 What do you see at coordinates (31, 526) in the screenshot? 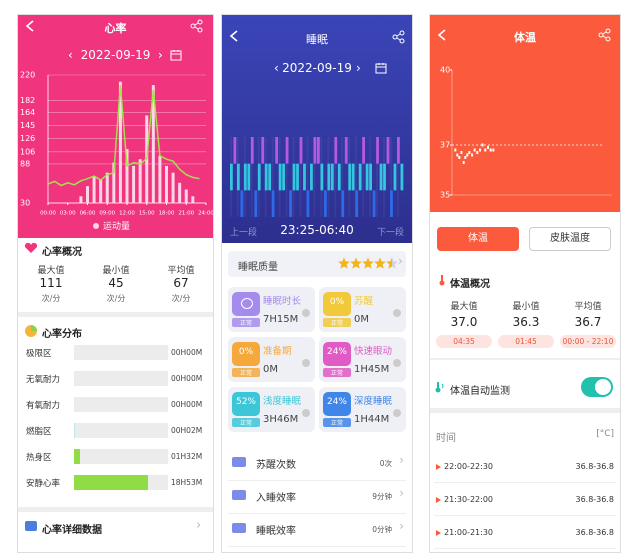
I see `detail-icon` at bounding box center [31, 526].